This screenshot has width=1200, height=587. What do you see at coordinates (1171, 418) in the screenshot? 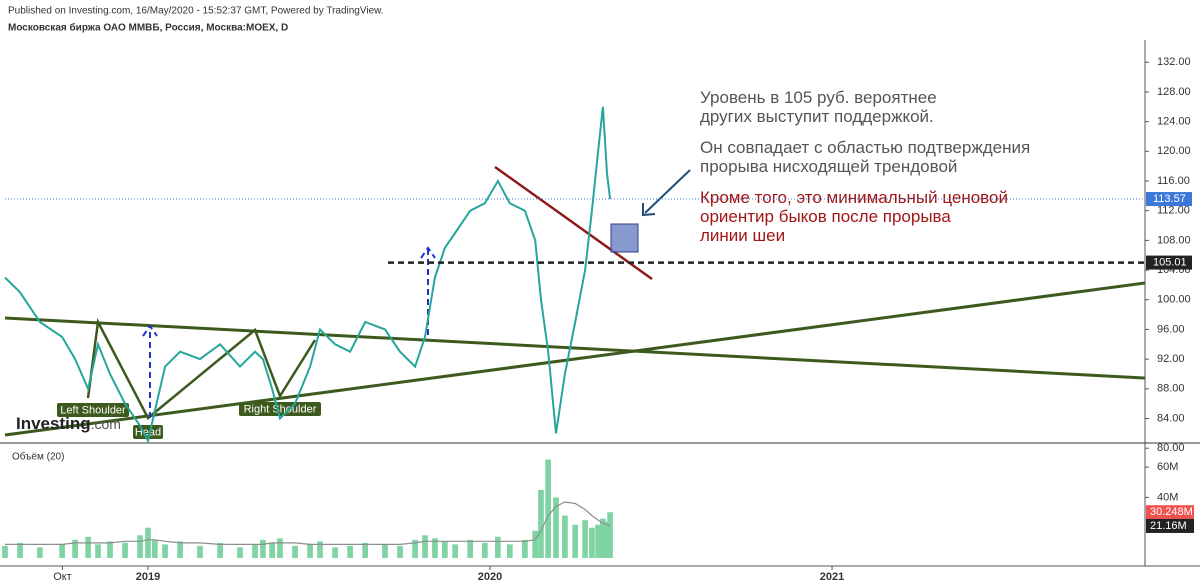
I see `y-tick-label: 84.00` at bounding box center [1171, 418].